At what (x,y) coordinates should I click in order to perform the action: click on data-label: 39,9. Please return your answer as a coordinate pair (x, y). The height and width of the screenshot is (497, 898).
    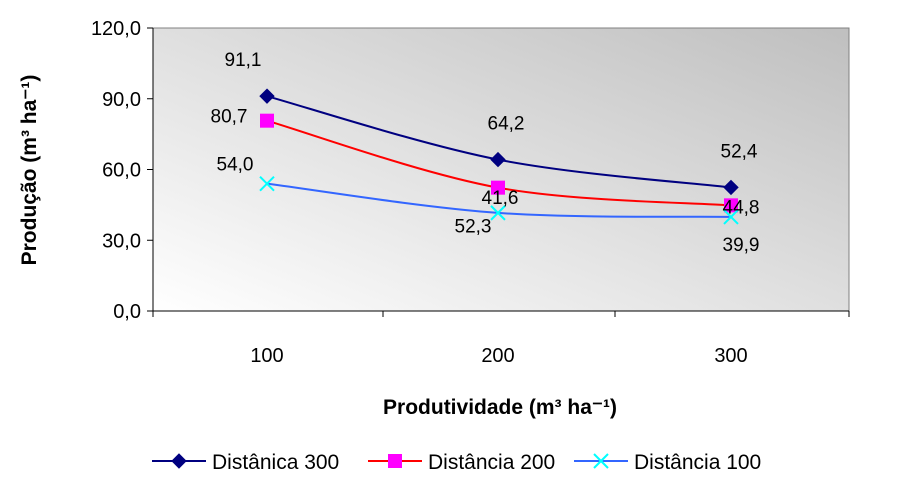
    Looking at the image, I should click on (741, 245).